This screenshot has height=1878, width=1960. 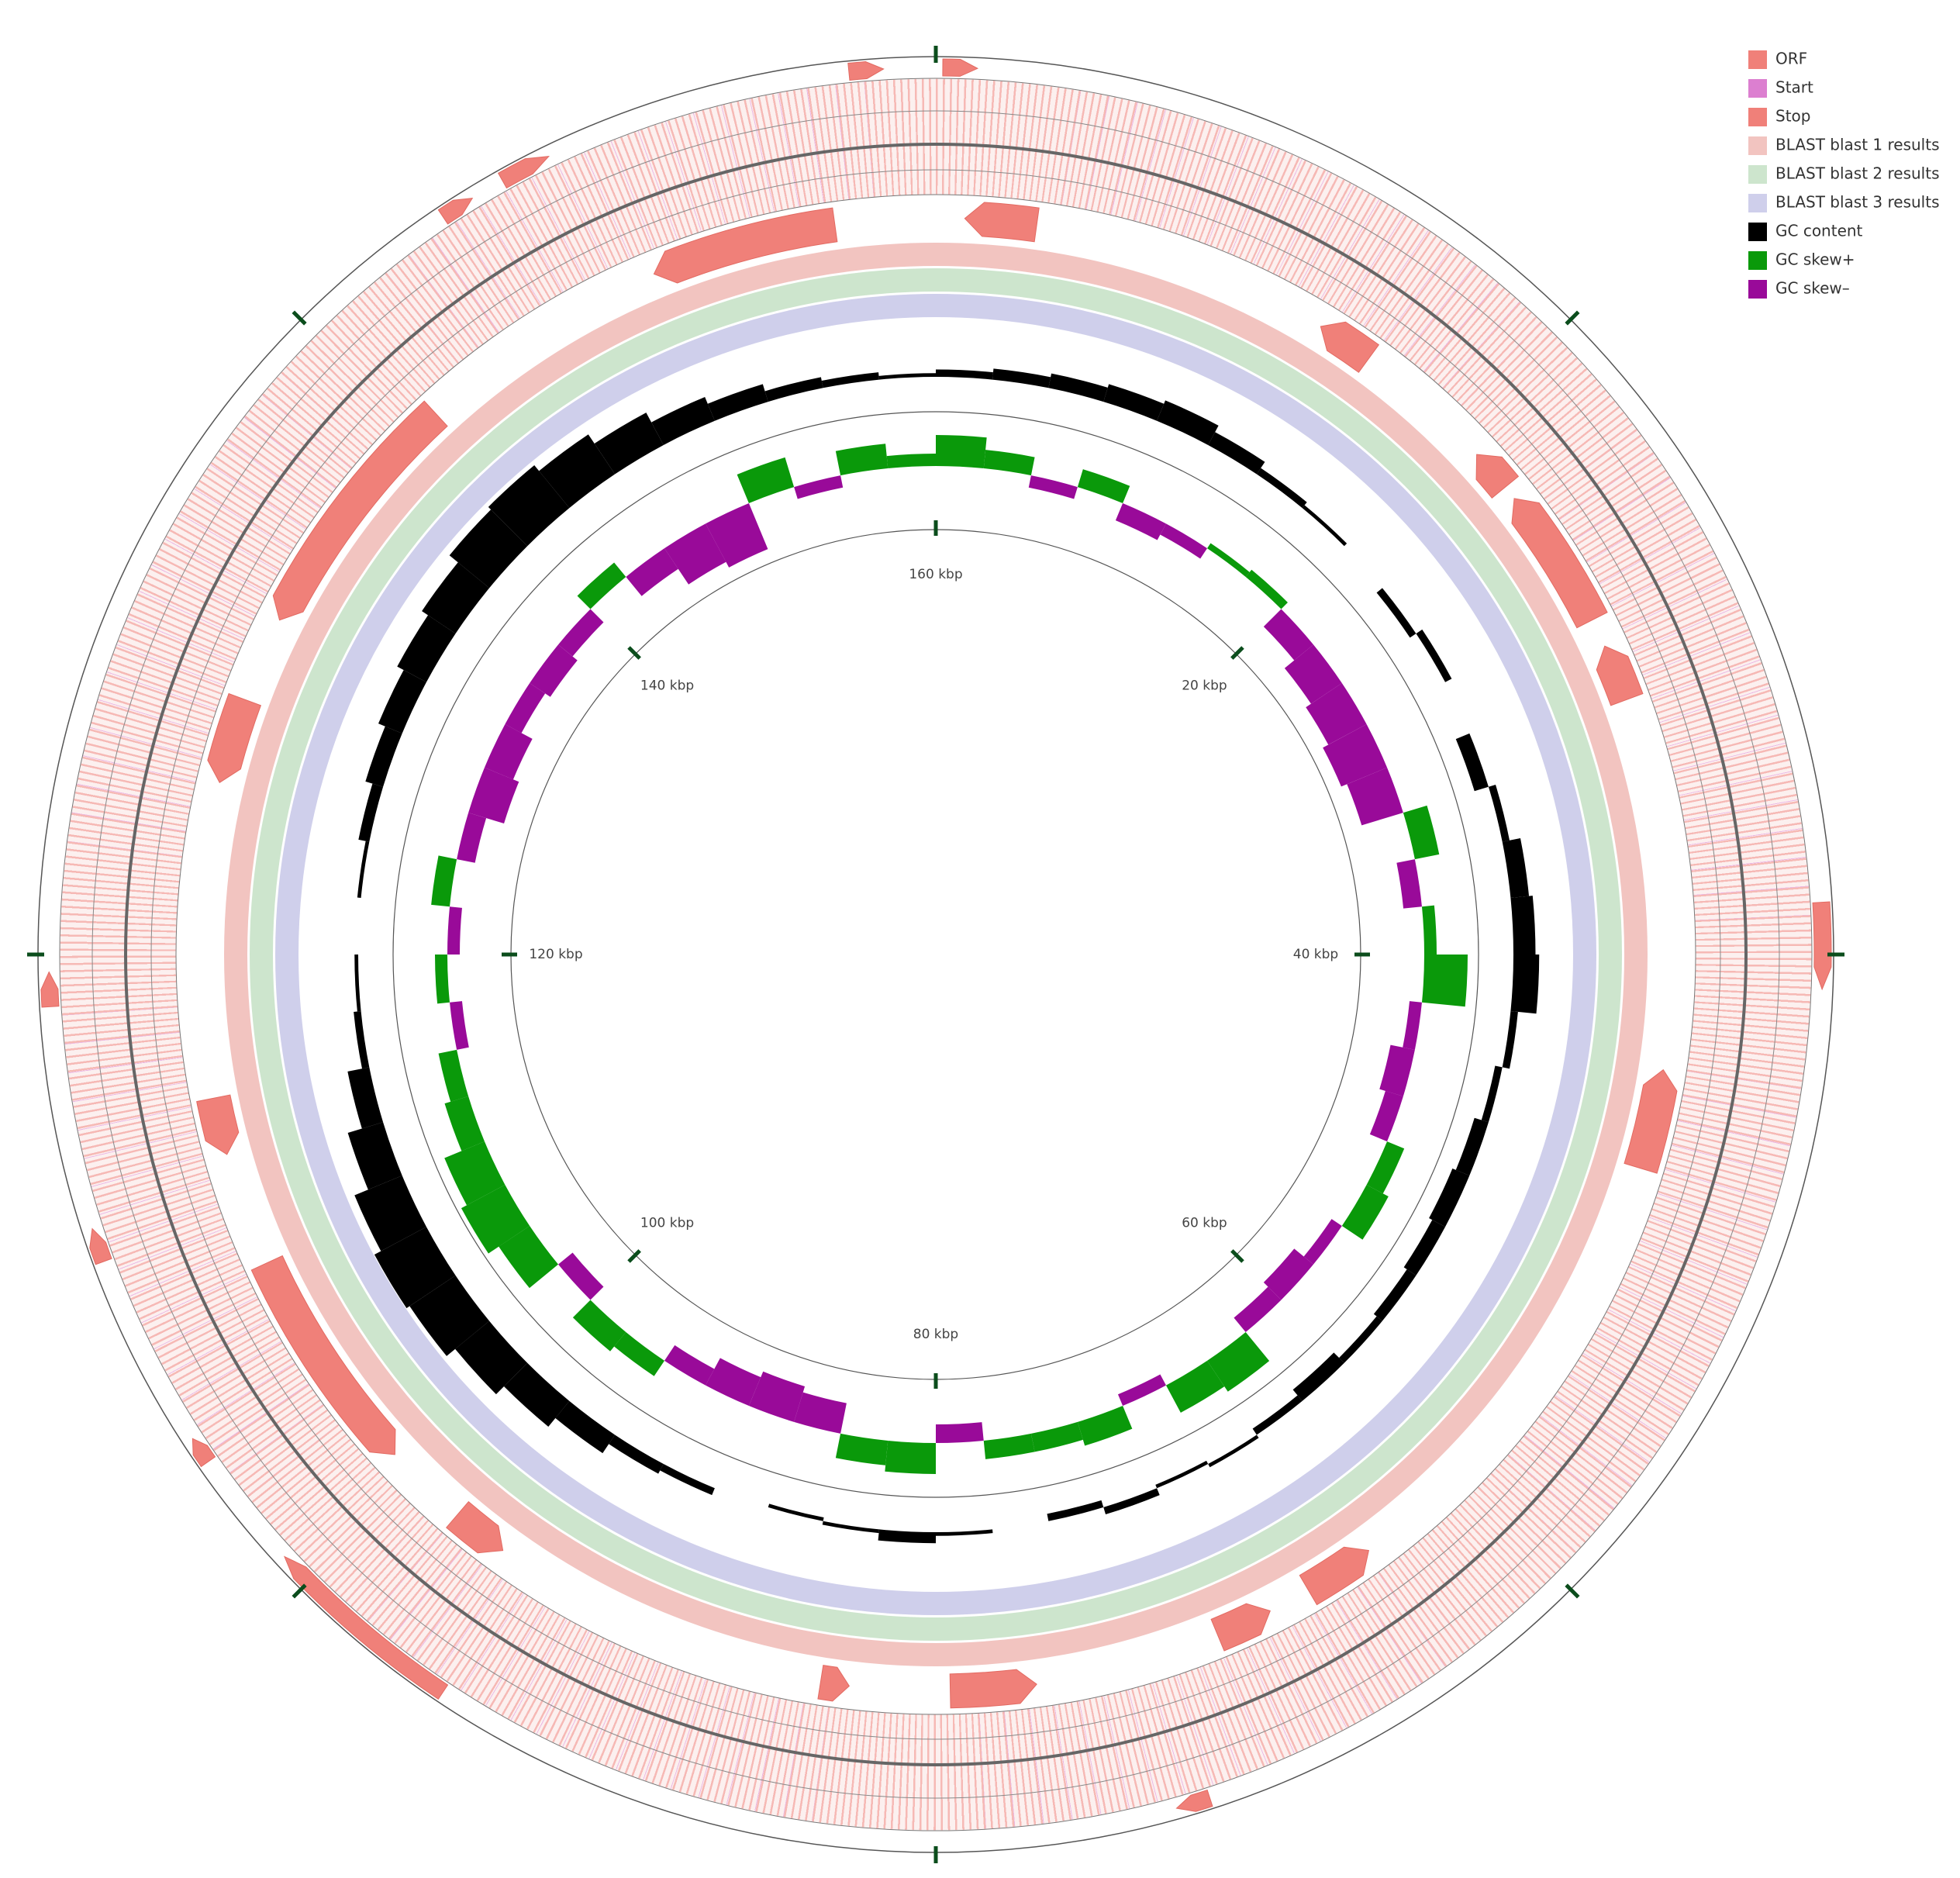 What do you see at coordinates (1792, 116) in the screenshot?
I see `legend-label: Stop` at bounding box center [1792, 116].